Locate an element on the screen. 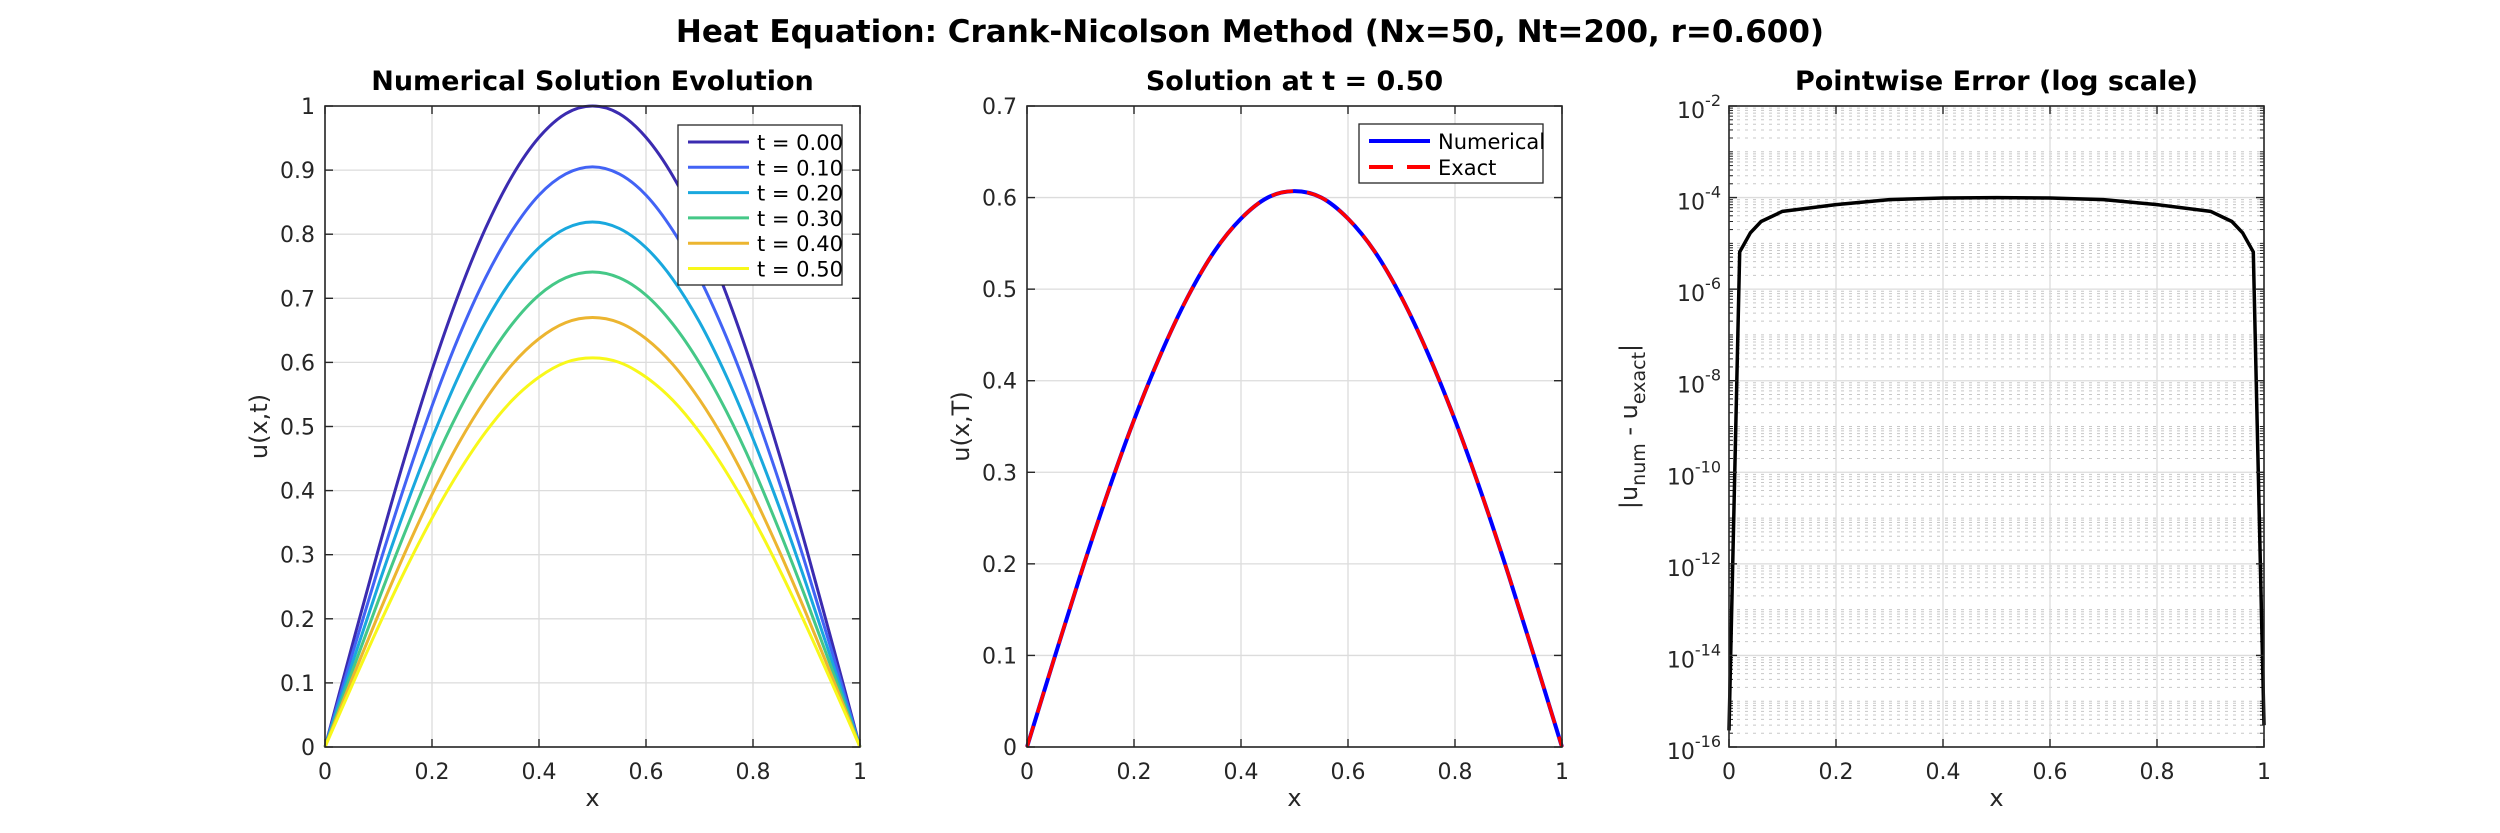  y-tick-label-exponent: -4 is located at coordinates (1713, 192).